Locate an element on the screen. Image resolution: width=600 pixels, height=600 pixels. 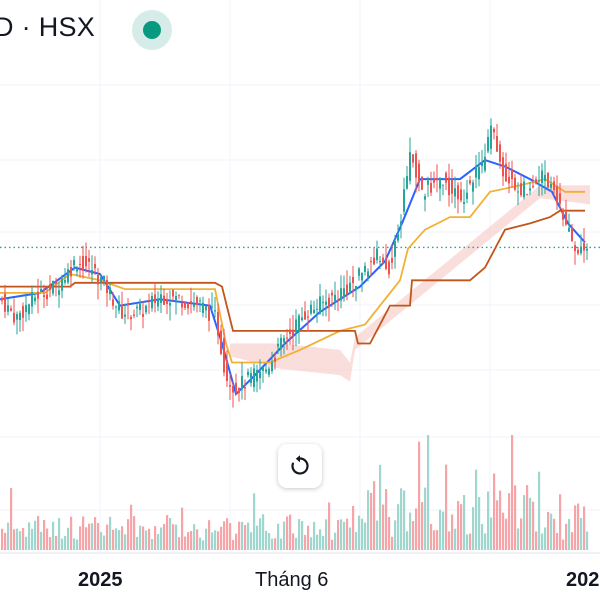
reset-chart-button is located at coordinates (300, 466).